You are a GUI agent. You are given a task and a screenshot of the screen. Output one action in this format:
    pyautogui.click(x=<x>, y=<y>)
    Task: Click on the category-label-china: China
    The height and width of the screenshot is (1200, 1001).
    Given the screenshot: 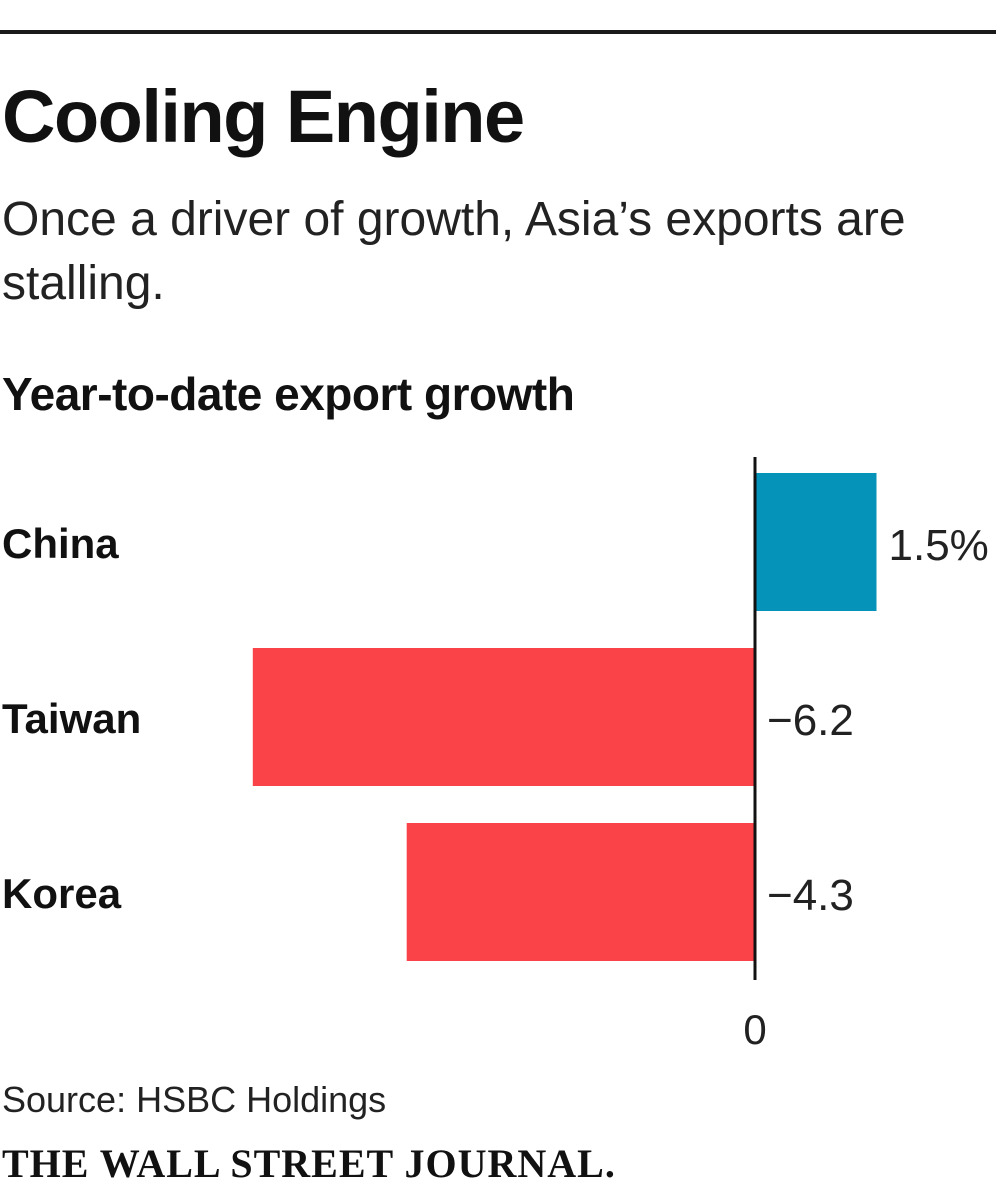 What is the action you would take?
    pyautogui.click(x=60, y=543)
    